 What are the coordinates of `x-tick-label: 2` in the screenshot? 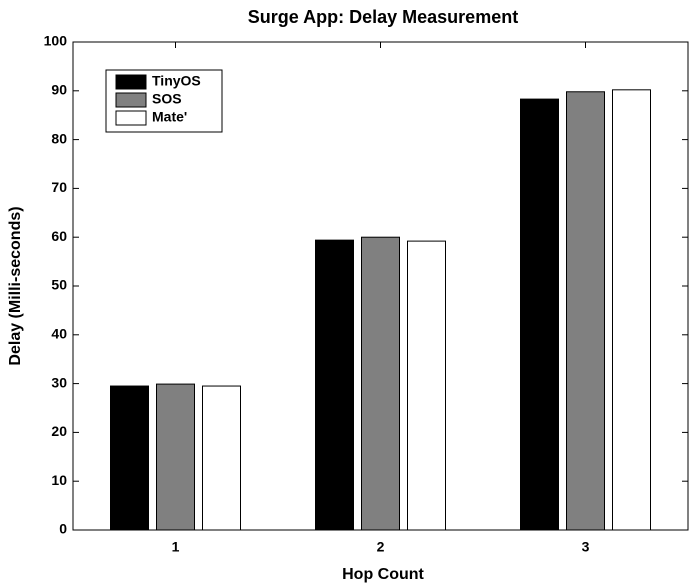 It's located at (381, 547).